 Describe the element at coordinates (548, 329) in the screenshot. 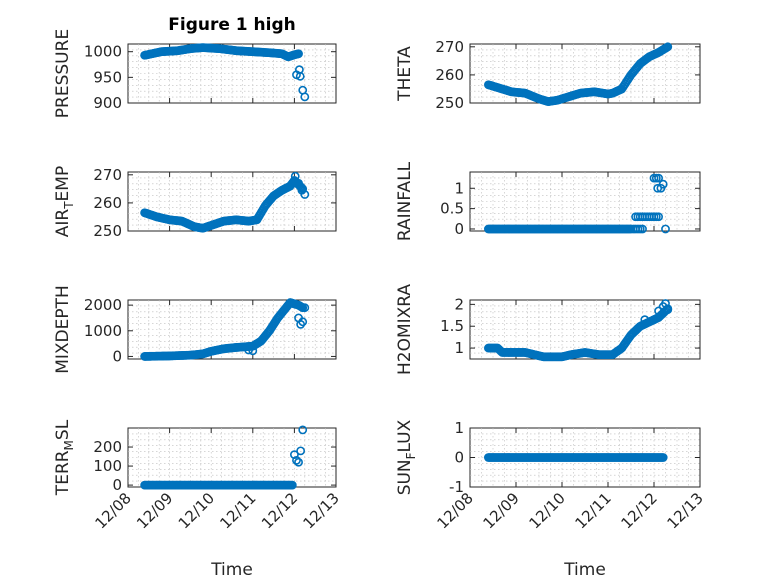

I see `subplot-6: 1 1.5 2 H2OMIXRA` at that location.